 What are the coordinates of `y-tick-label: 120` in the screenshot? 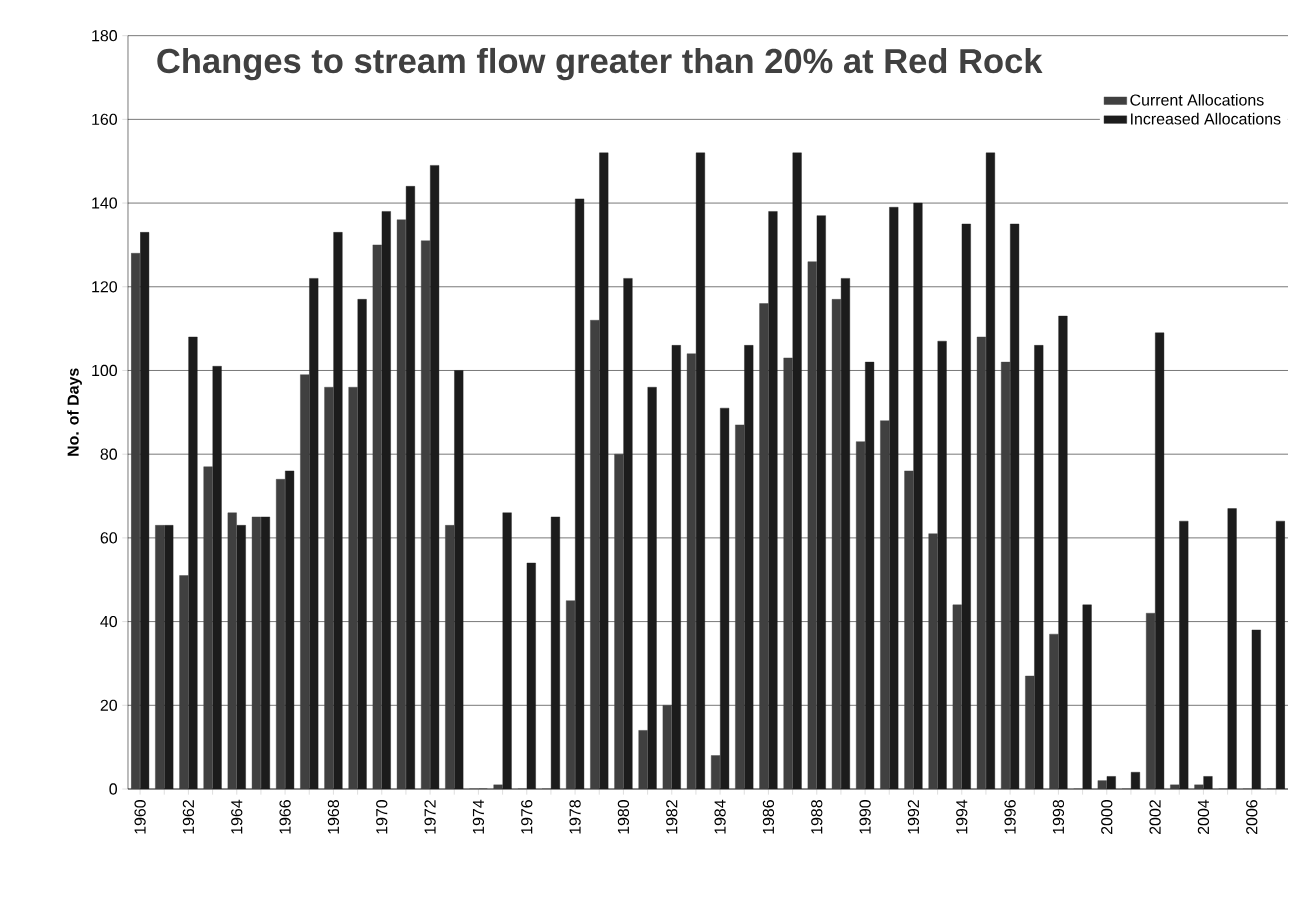 It's located at (105, 287).